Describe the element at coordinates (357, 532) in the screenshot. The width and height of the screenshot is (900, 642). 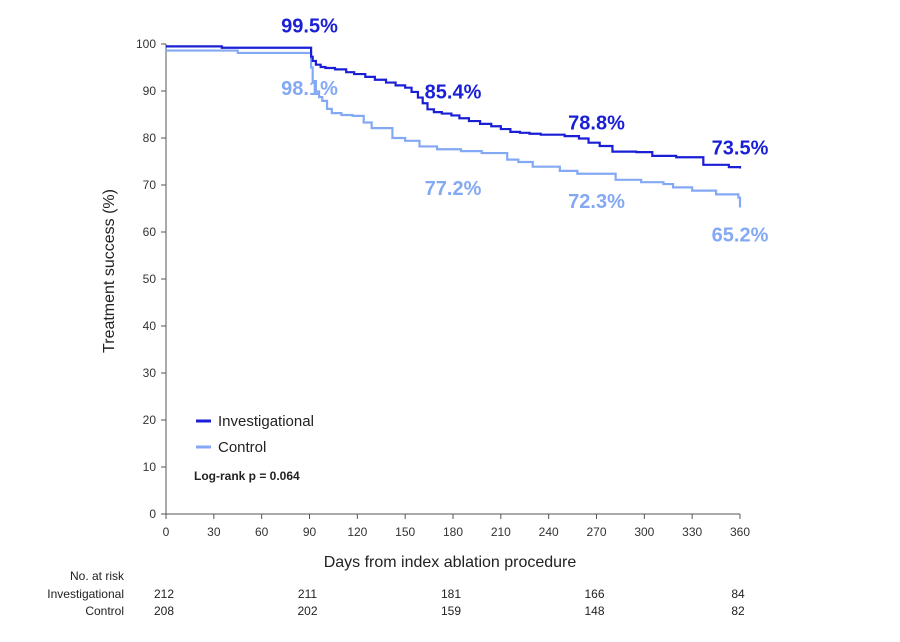
I see `x-tick-label: 120` at that location.